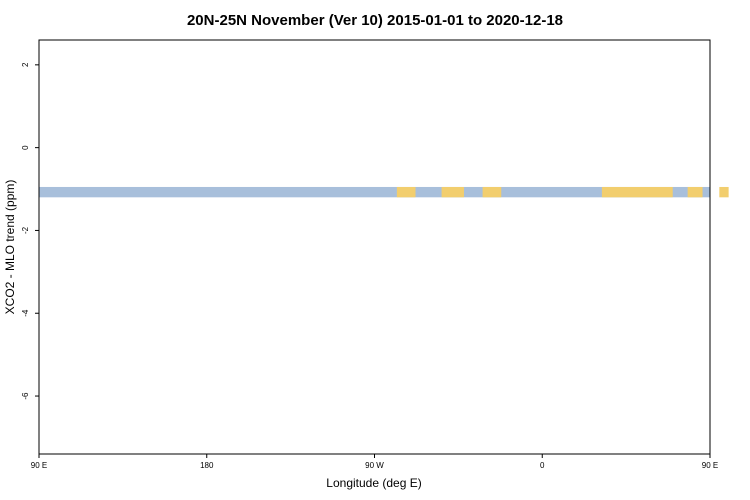 The width and height of the screenshot is (750, 500). Describe the element at coordinates (374, 192) in the screenshot. I see `map-water` at that location.